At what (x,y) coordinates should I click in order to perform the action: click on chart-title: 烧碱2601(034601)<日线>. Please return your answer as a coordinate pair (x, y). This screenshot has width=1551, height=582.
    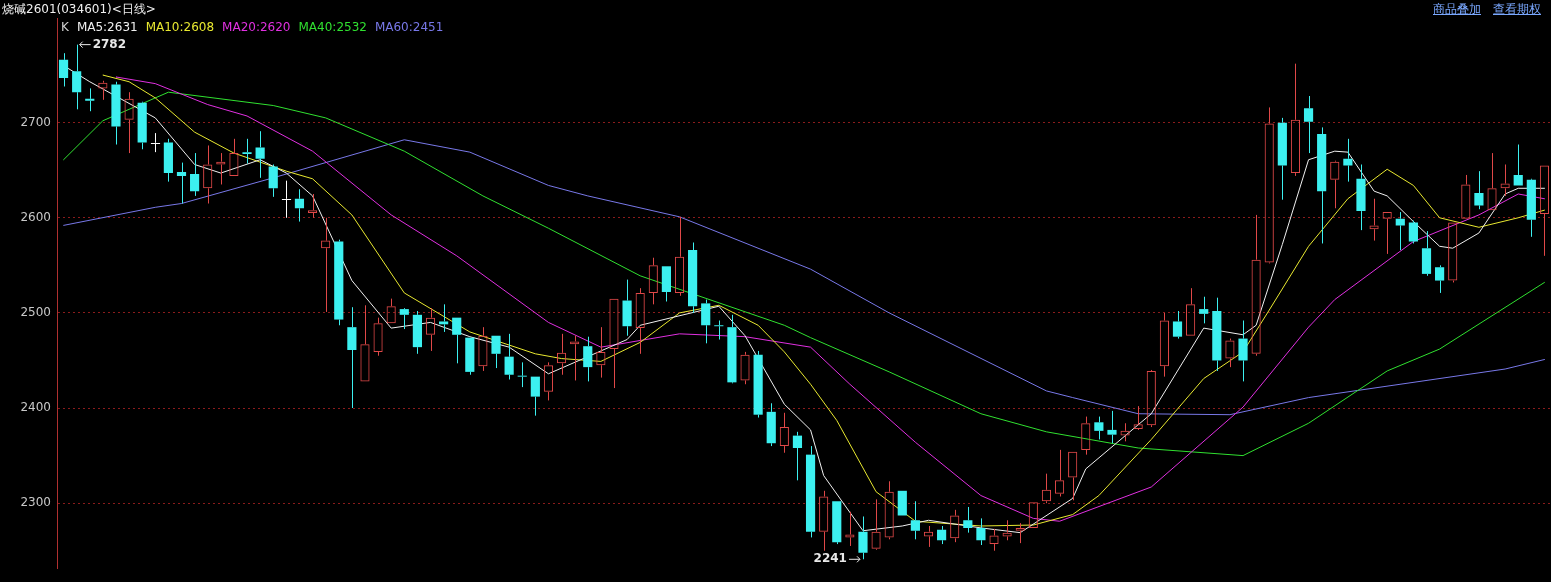
    Looking at the image, I should click on (79, 9).